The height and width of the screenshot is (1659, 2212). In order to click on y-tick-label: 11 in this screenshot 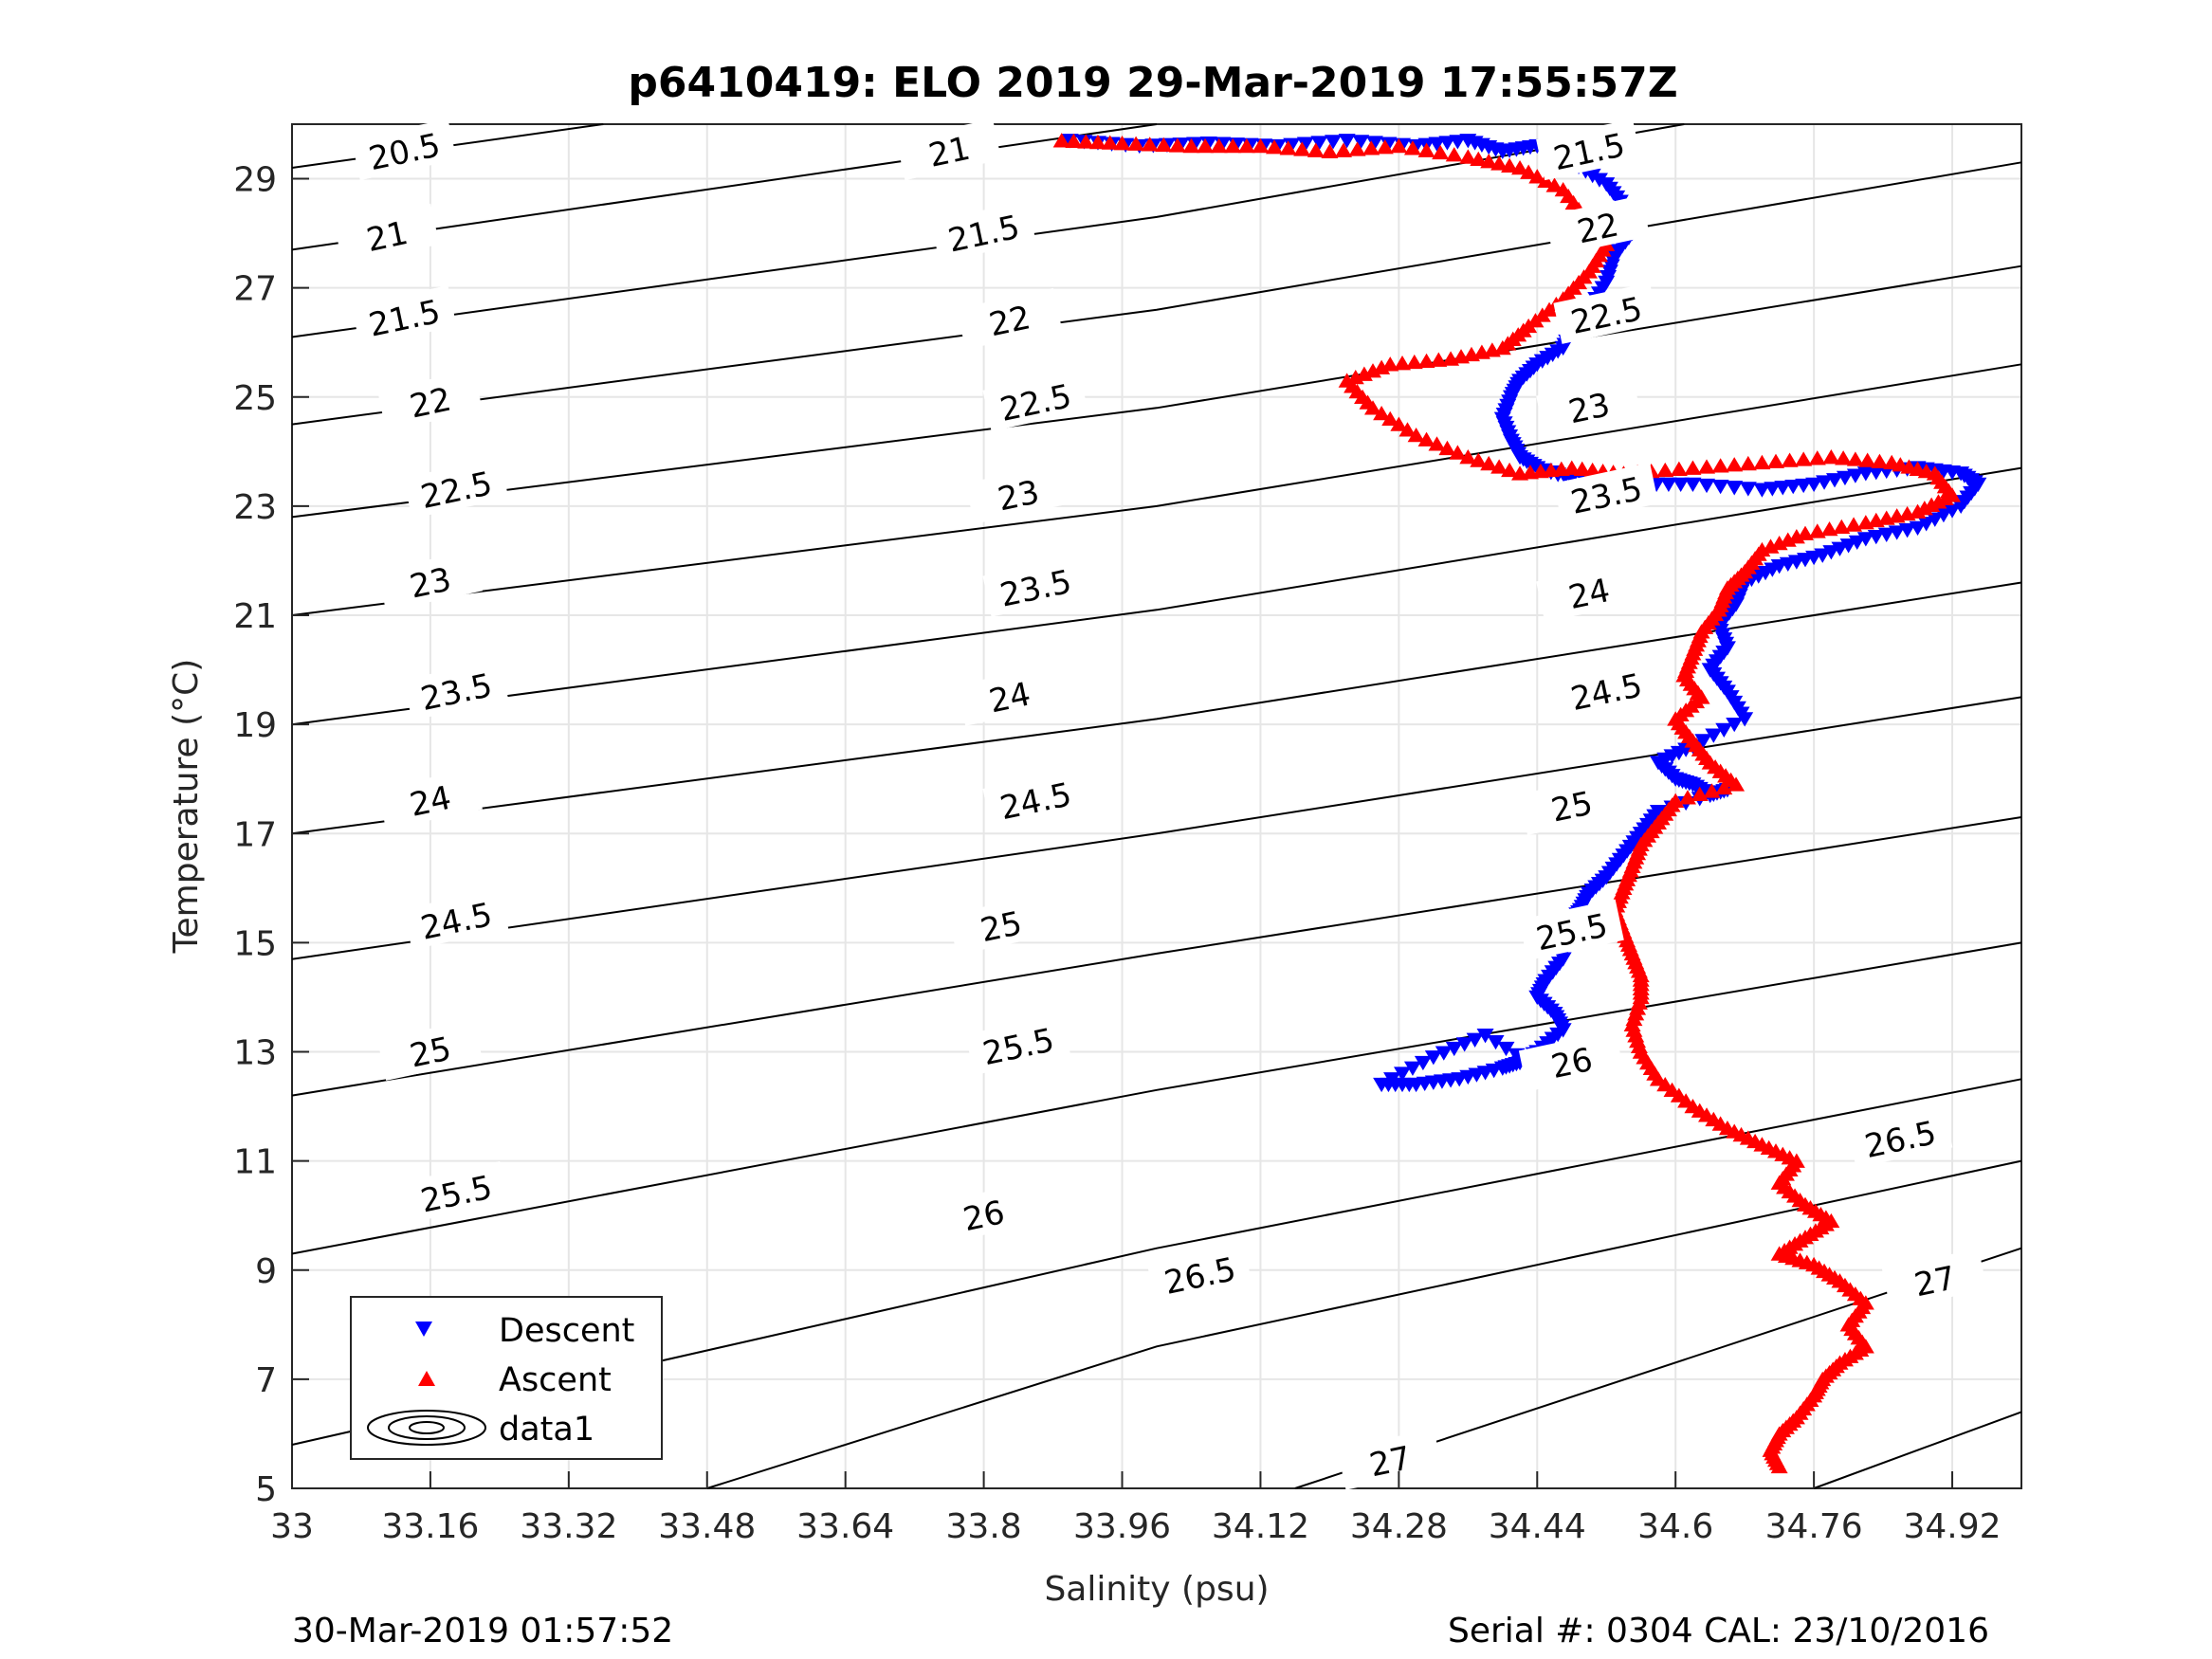, I will do `click(255, 1162)`.